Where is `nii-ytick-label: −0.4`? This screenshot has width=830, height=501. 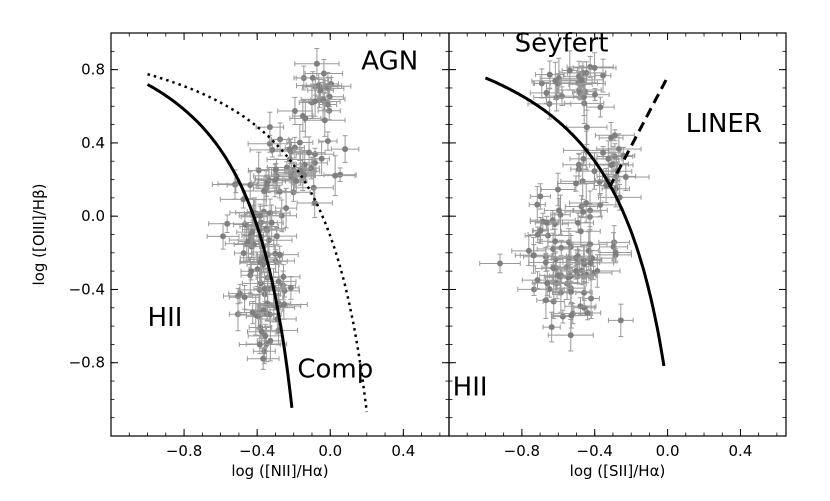 nii-ytick-label: −0.4 is located at coordinates (87, 289).